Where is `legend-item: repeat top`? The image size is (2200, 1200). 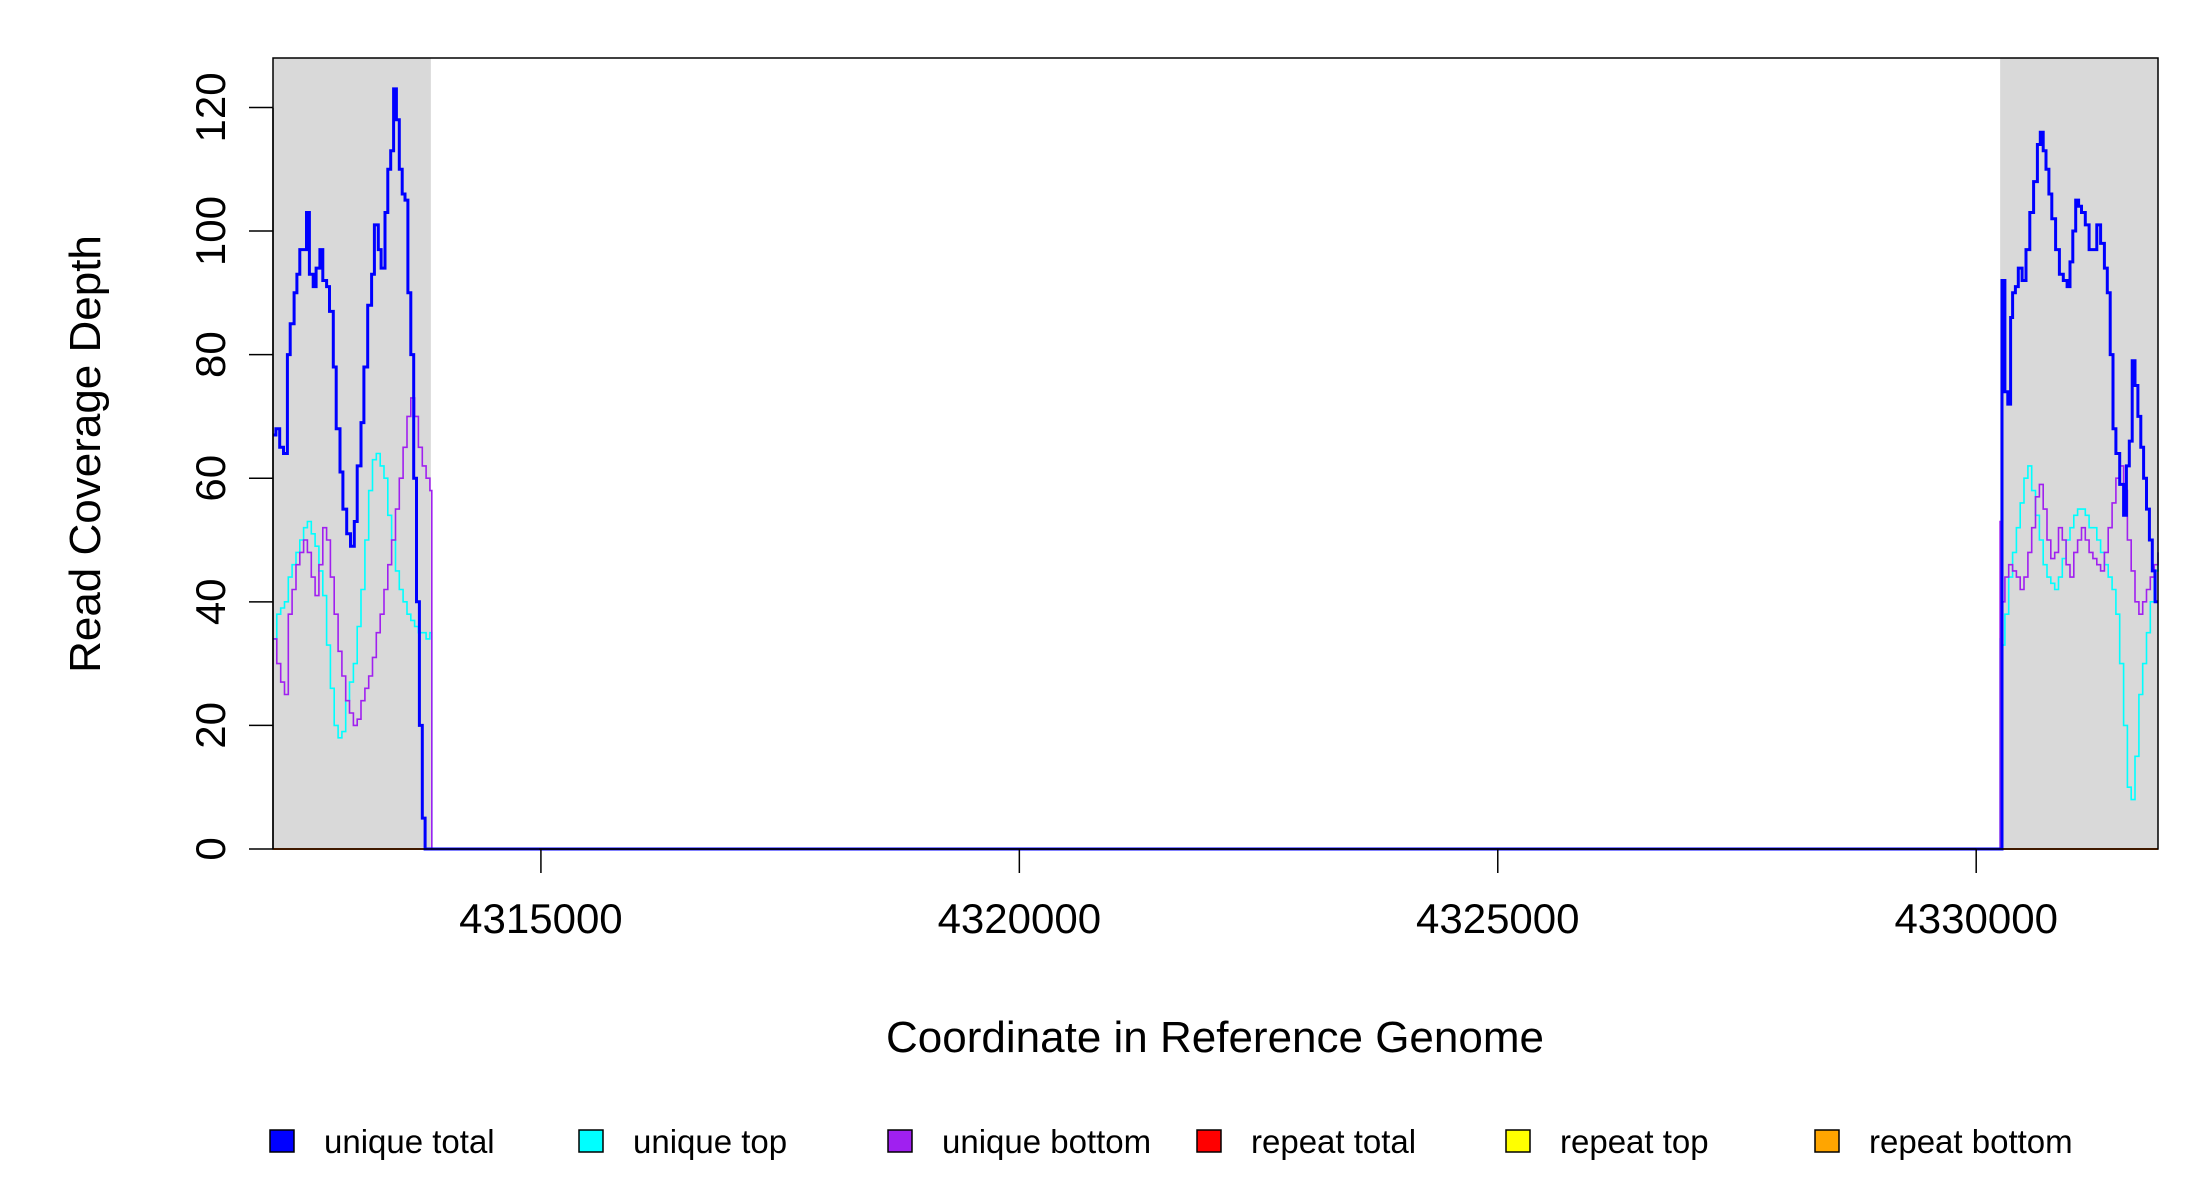 legend-item: repeat top is located at coordinates (1607, 1141).